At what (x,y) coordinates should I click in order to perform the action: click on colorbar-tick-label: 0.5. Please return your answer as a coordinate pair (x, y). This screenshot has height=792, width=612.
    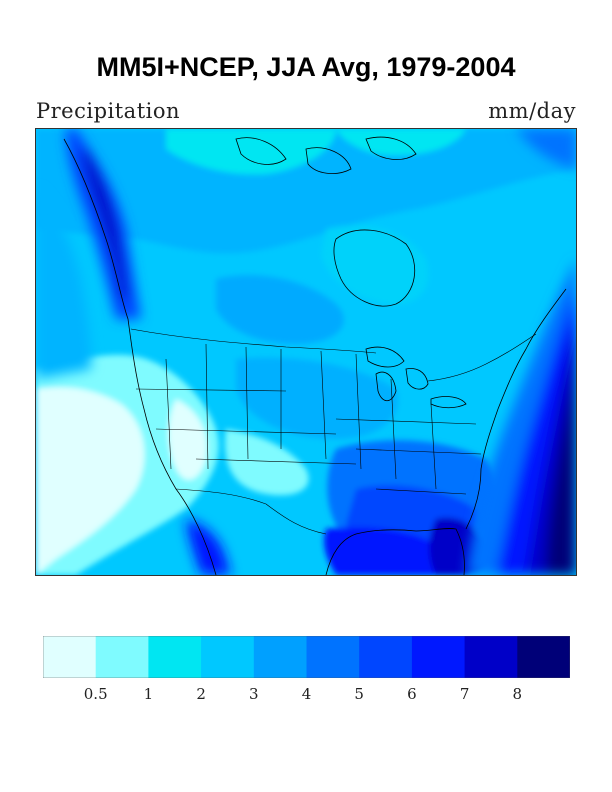
    Looking at the image, I should click on (95, 694).